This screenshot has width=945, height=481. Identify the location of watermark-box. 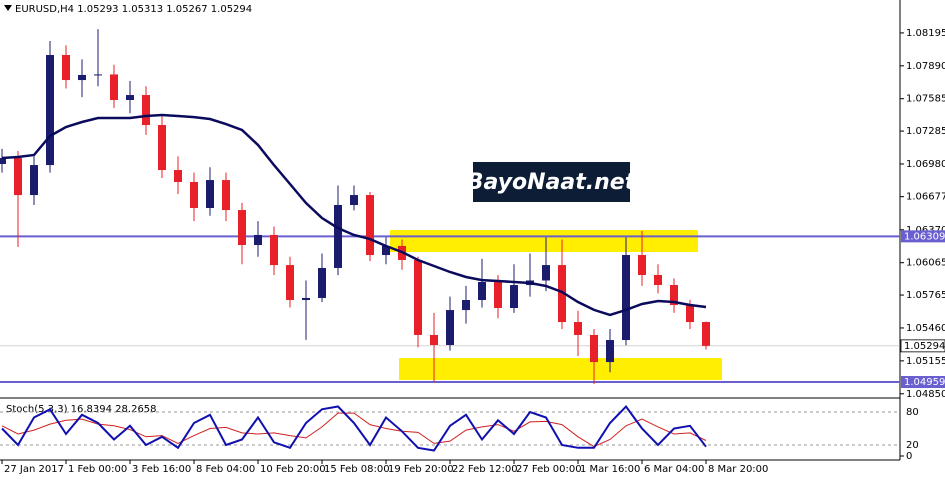
(551, 182).